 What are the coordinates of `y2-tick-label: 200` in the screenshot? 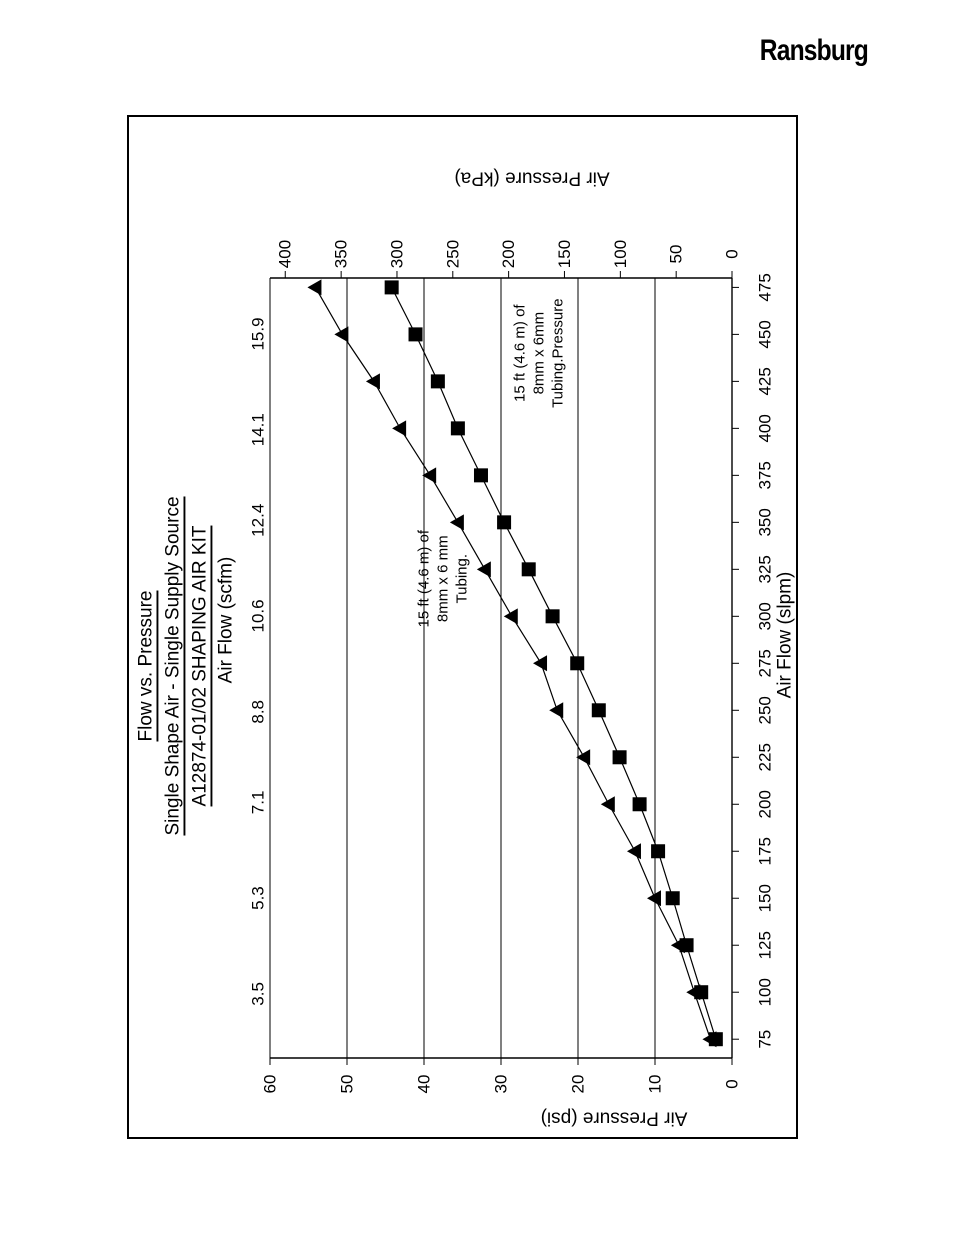 It's located at (508, 254).